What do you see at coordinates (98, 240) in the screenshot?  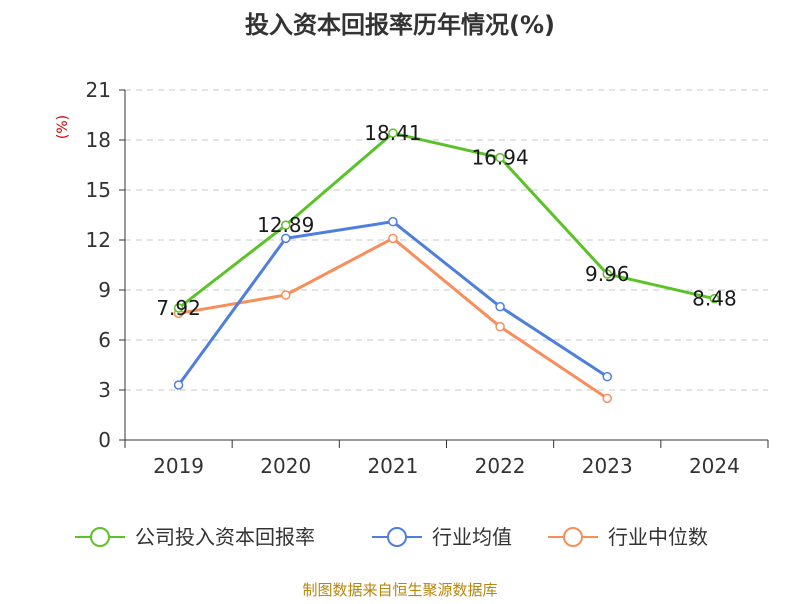 I see `y-tick-label: 12` at bounding box center [98, 240].